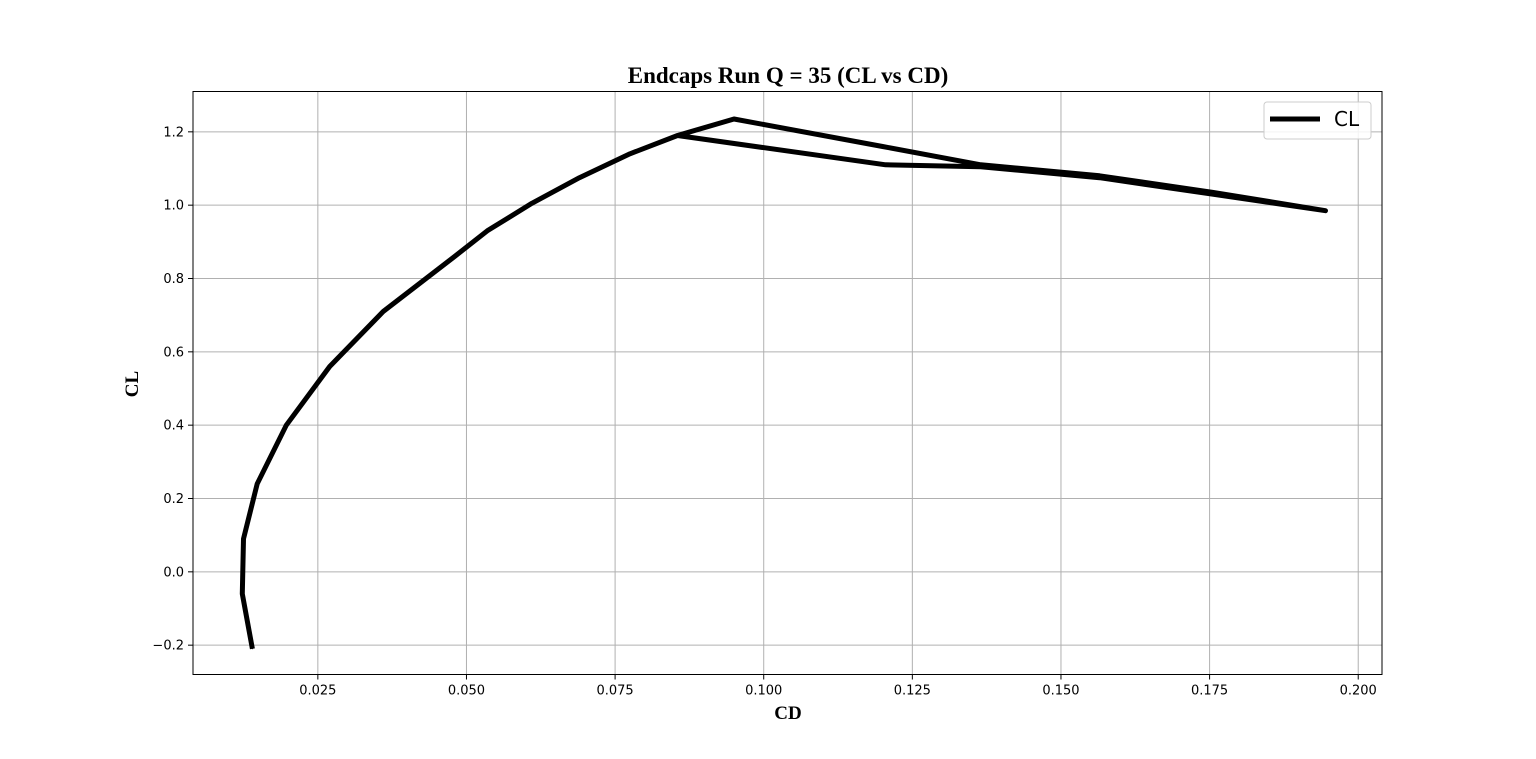 This screenshot has height=759, width=1536. What do you see at coordinates (466, 691) in the screenshot?
I see `x-tick-label: 0.050` at bounding box center [466, 691].